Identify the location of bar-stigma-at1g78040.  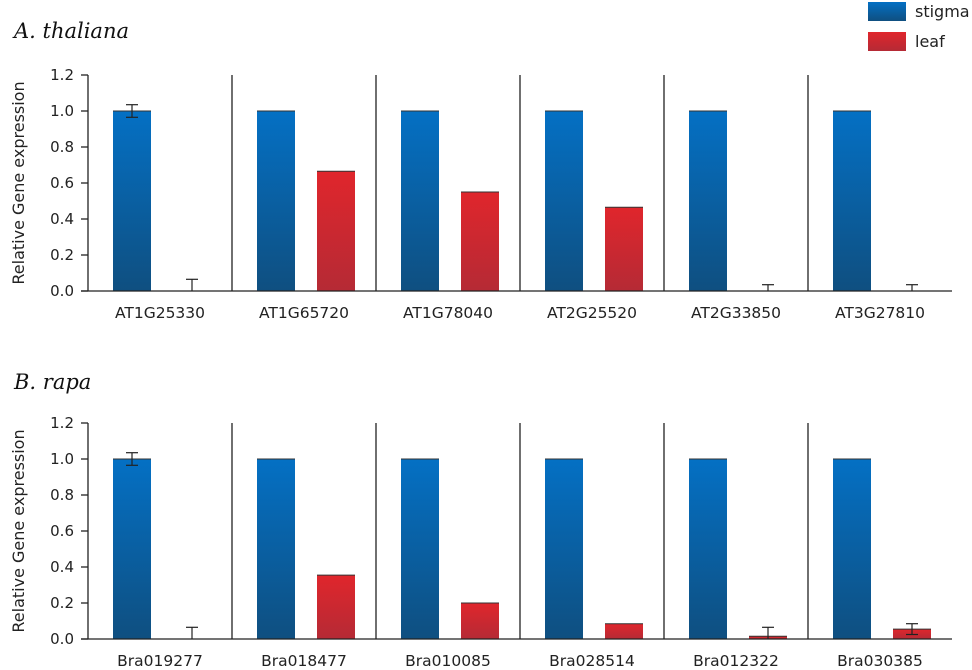
(420, 201).